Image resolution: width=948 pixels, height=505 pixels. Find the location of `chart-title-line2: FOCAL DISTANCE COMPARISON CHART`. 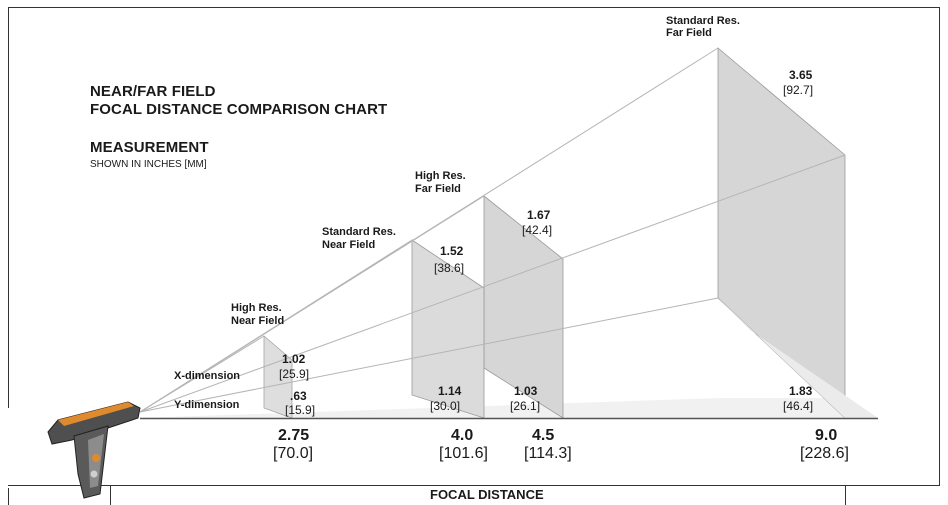

chart-title-line2: FOCAL DISTANCE COMPARISON CHART is located at coordinates (239, 109).